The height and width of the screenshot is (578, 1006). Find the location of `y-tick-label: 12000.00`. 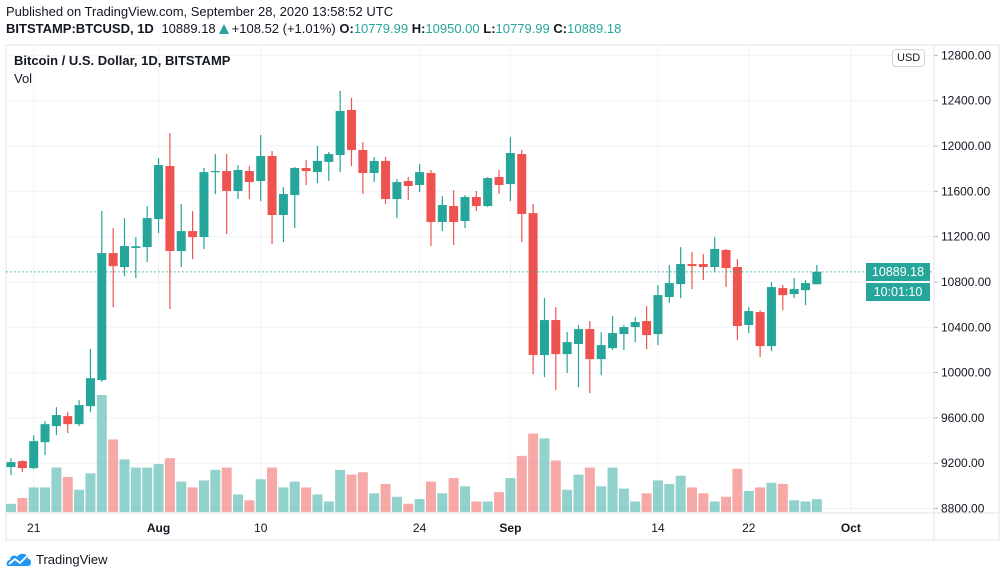

y-tick-label: 12000.00 is located at coordinates (966, 146).